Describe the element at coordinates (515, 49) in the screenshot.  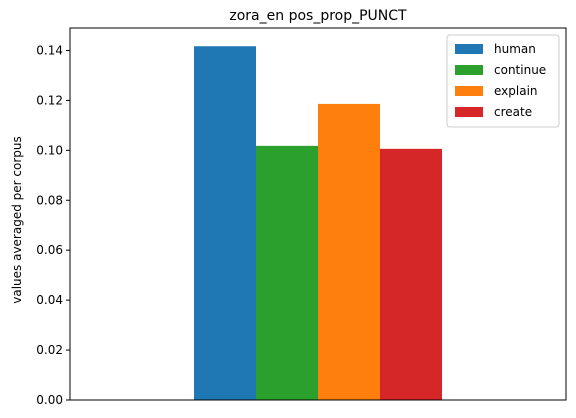
I see `legend-label-human: human` at that location.